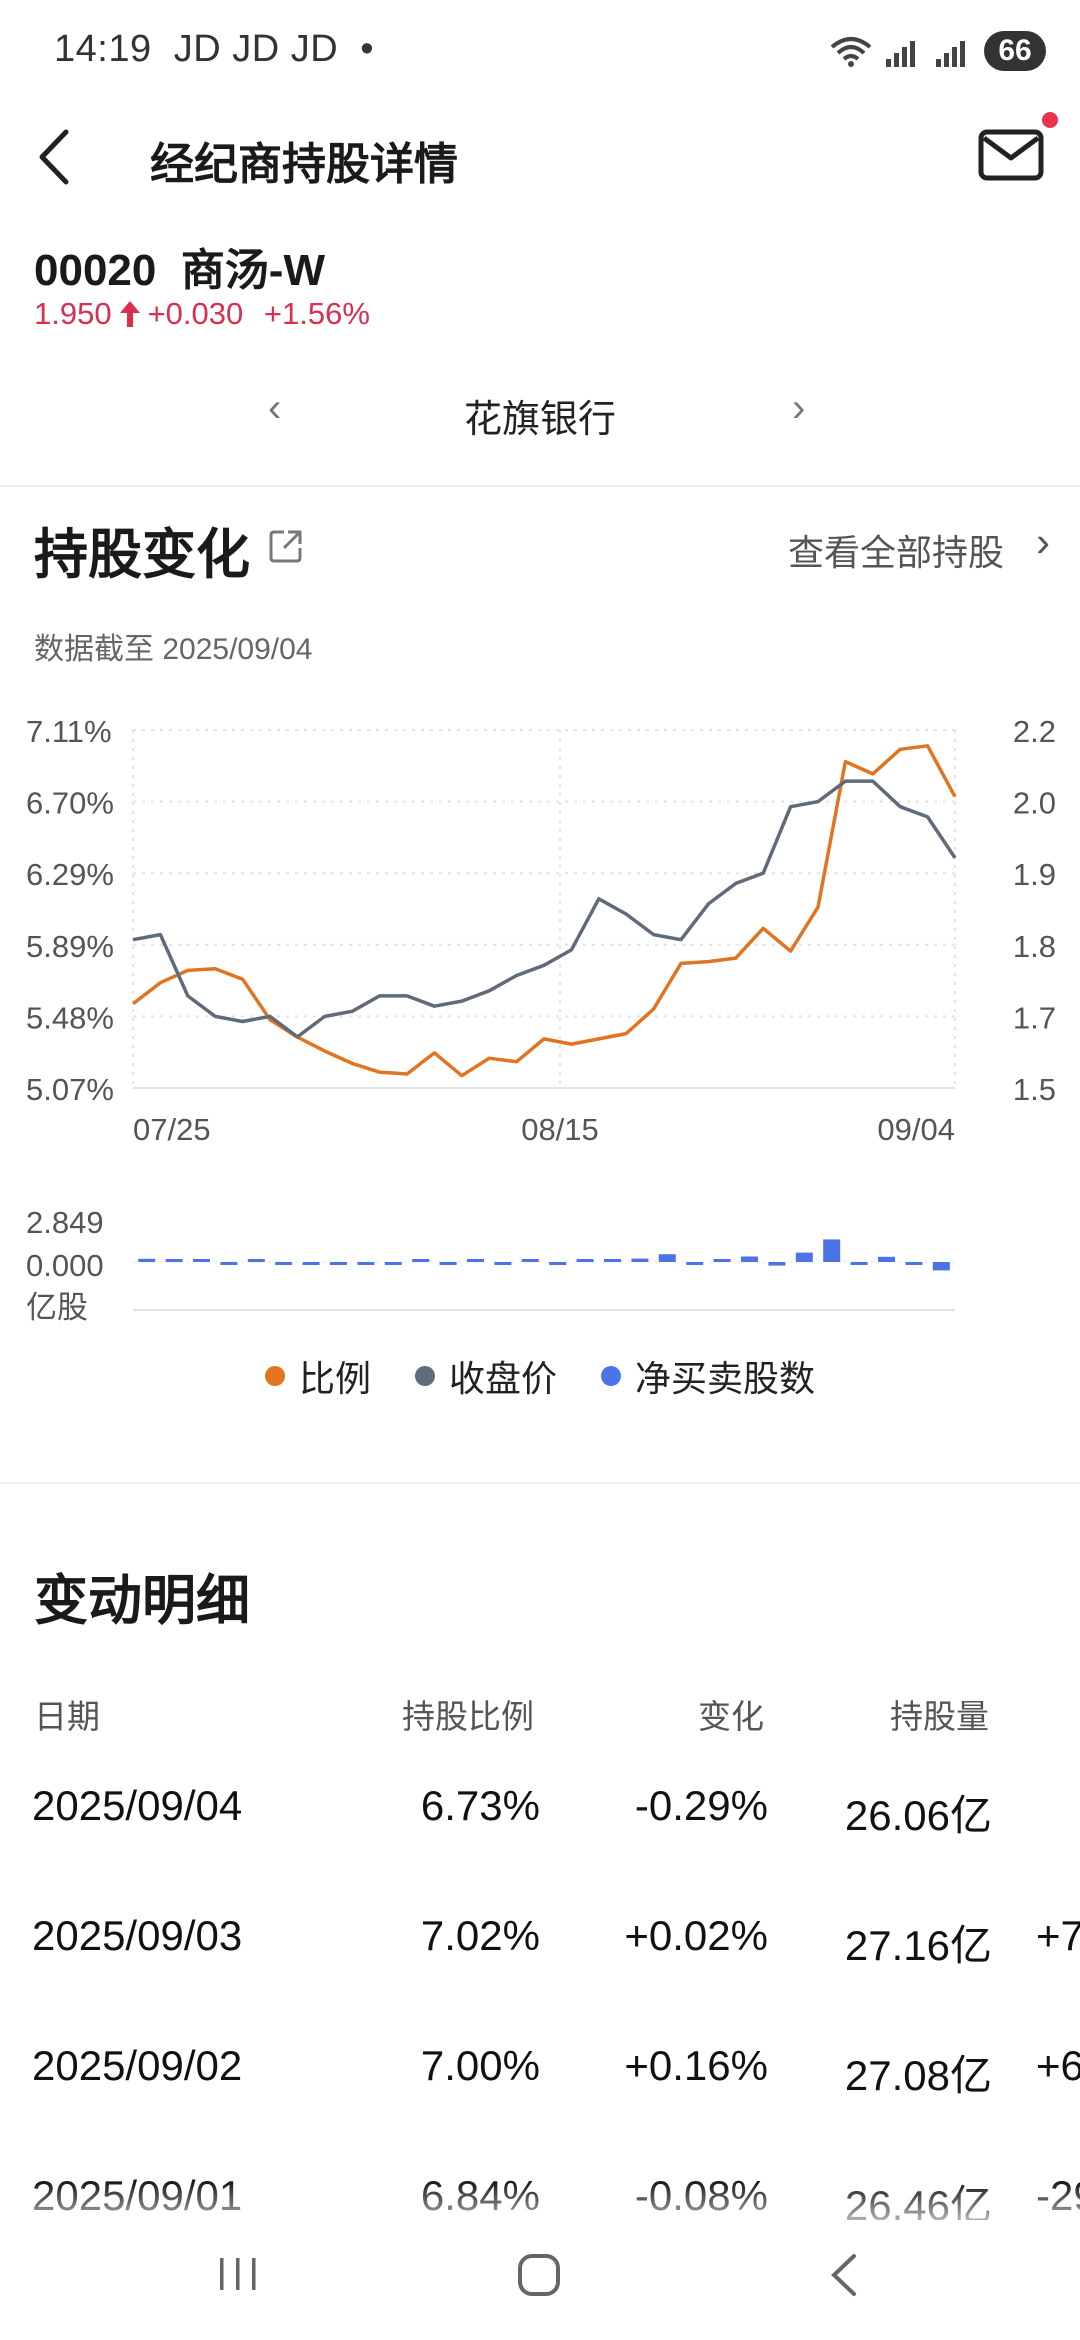 This screenshot has width=1080, height=2340. I want to click on mail-icon, so click(1011, 156).